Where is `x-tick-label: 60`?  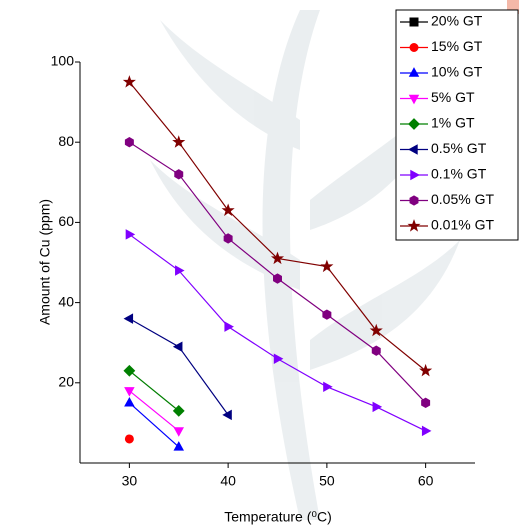 x-tick-label: 60 is located at coordinates (426, 481).